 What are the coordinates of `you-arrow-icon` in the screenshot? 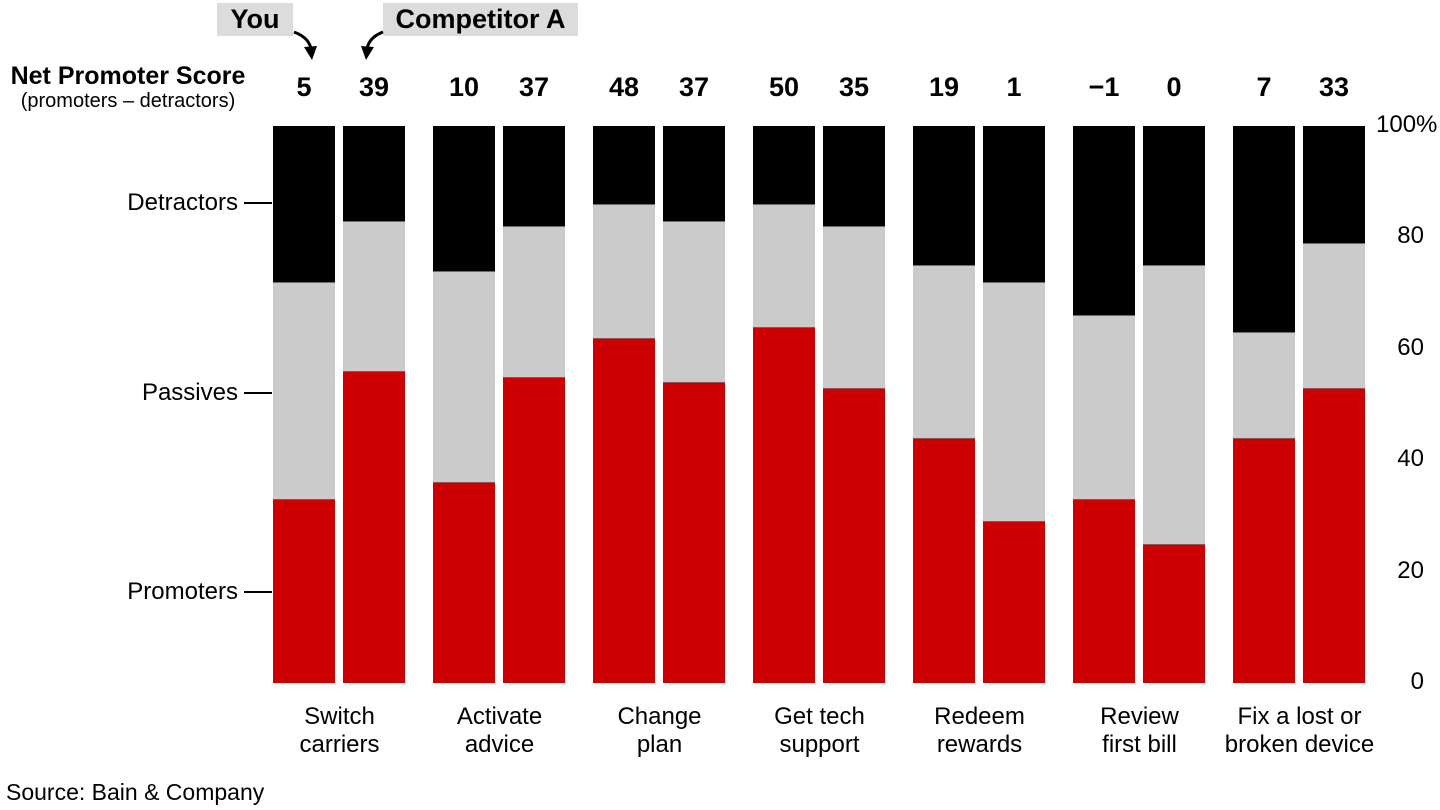 It's located at (305, 45).